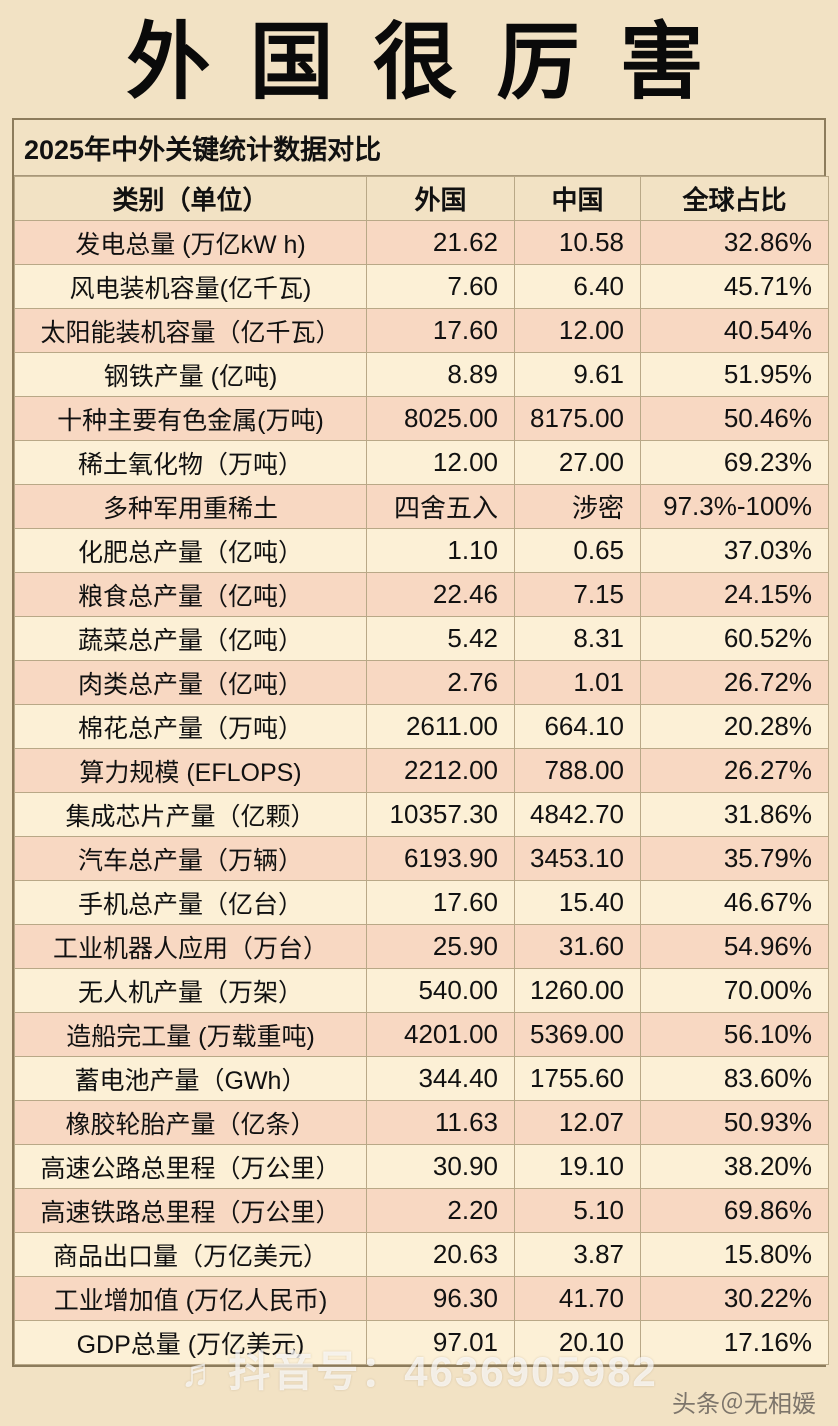  I want to click on table-row: GDP总量 (万亿美元) 97.01 20.10 17.16%, so click(421, 1343).